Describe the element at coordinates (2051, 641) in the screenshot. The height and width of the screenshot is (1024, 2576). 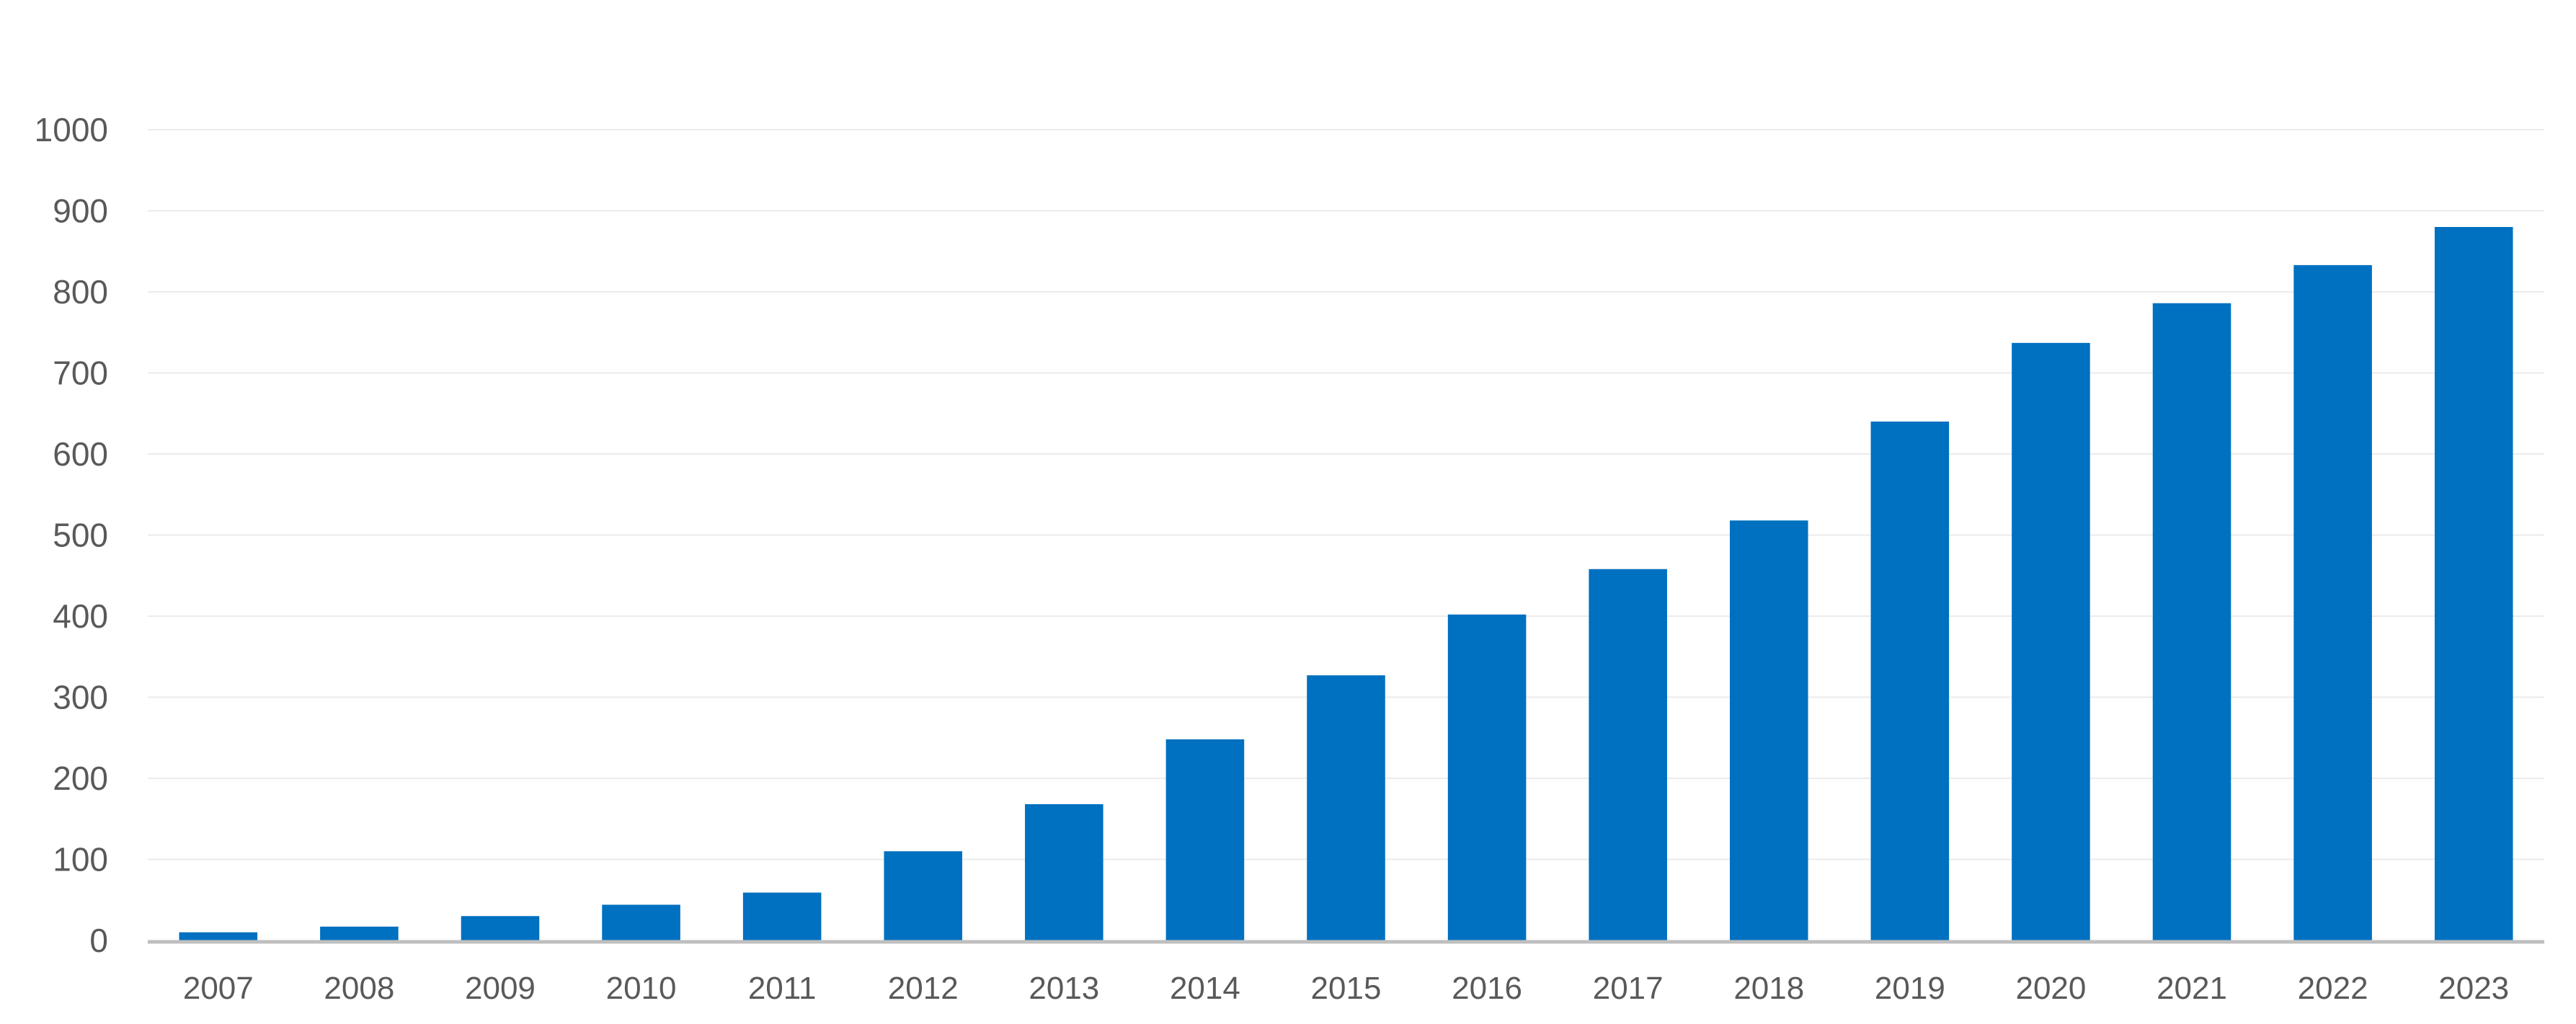
I see `bar-2020` at that location.